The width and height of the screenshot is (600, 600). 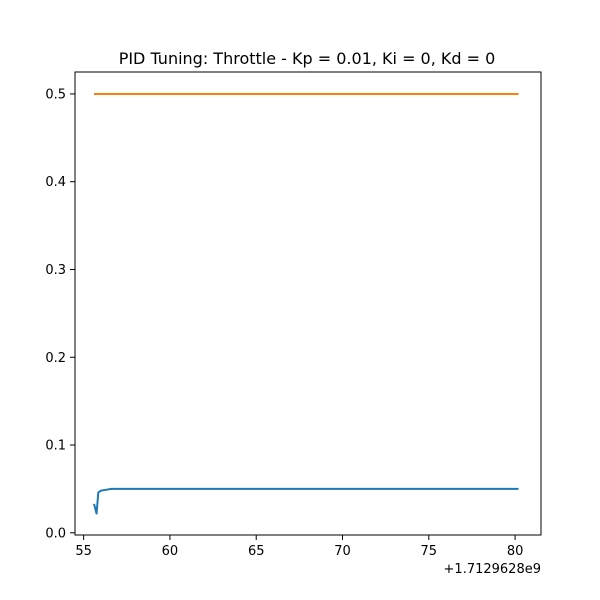 I want to click on x-tick-label: 75, so click(x=429, y=551).